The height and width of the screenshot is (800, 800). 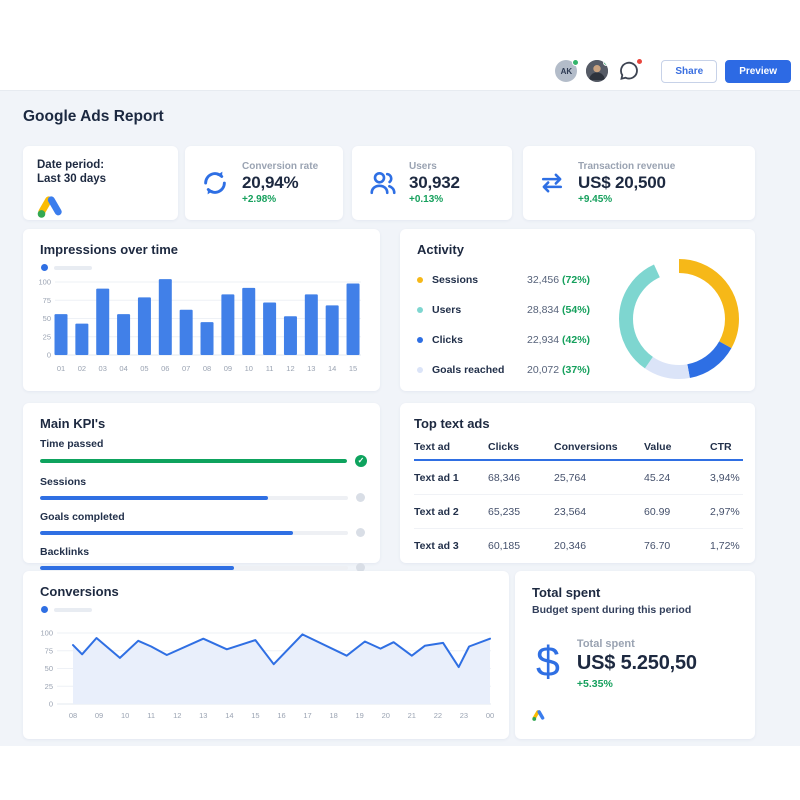 What do you see at coordinates (423, 166) in the screenshot?
I see `kpi-label: Users` at bounding box center [423, 166].